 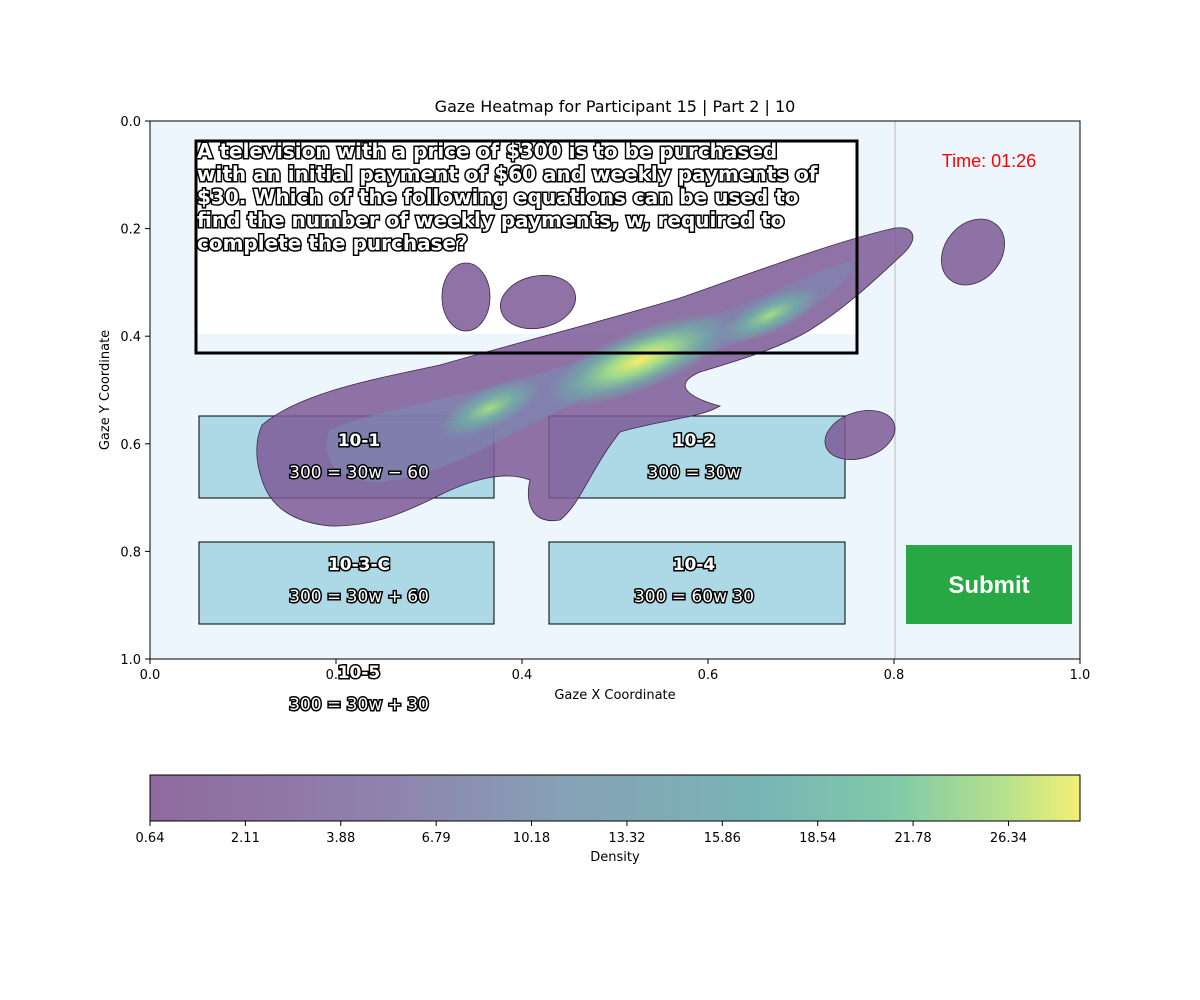 What do you see at coordinates (912, 838) in the screenshot?
I see `colorbar-tick-label: 21.78` at bounding box center [912, 838].